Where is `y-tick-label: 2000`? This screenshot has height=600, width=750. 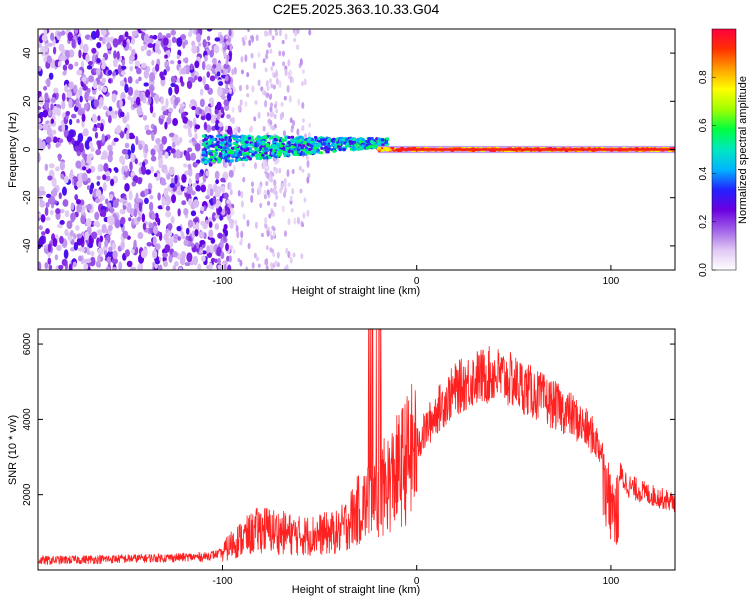
y-tick-label: 2000 is located at coordinates (27, 494).